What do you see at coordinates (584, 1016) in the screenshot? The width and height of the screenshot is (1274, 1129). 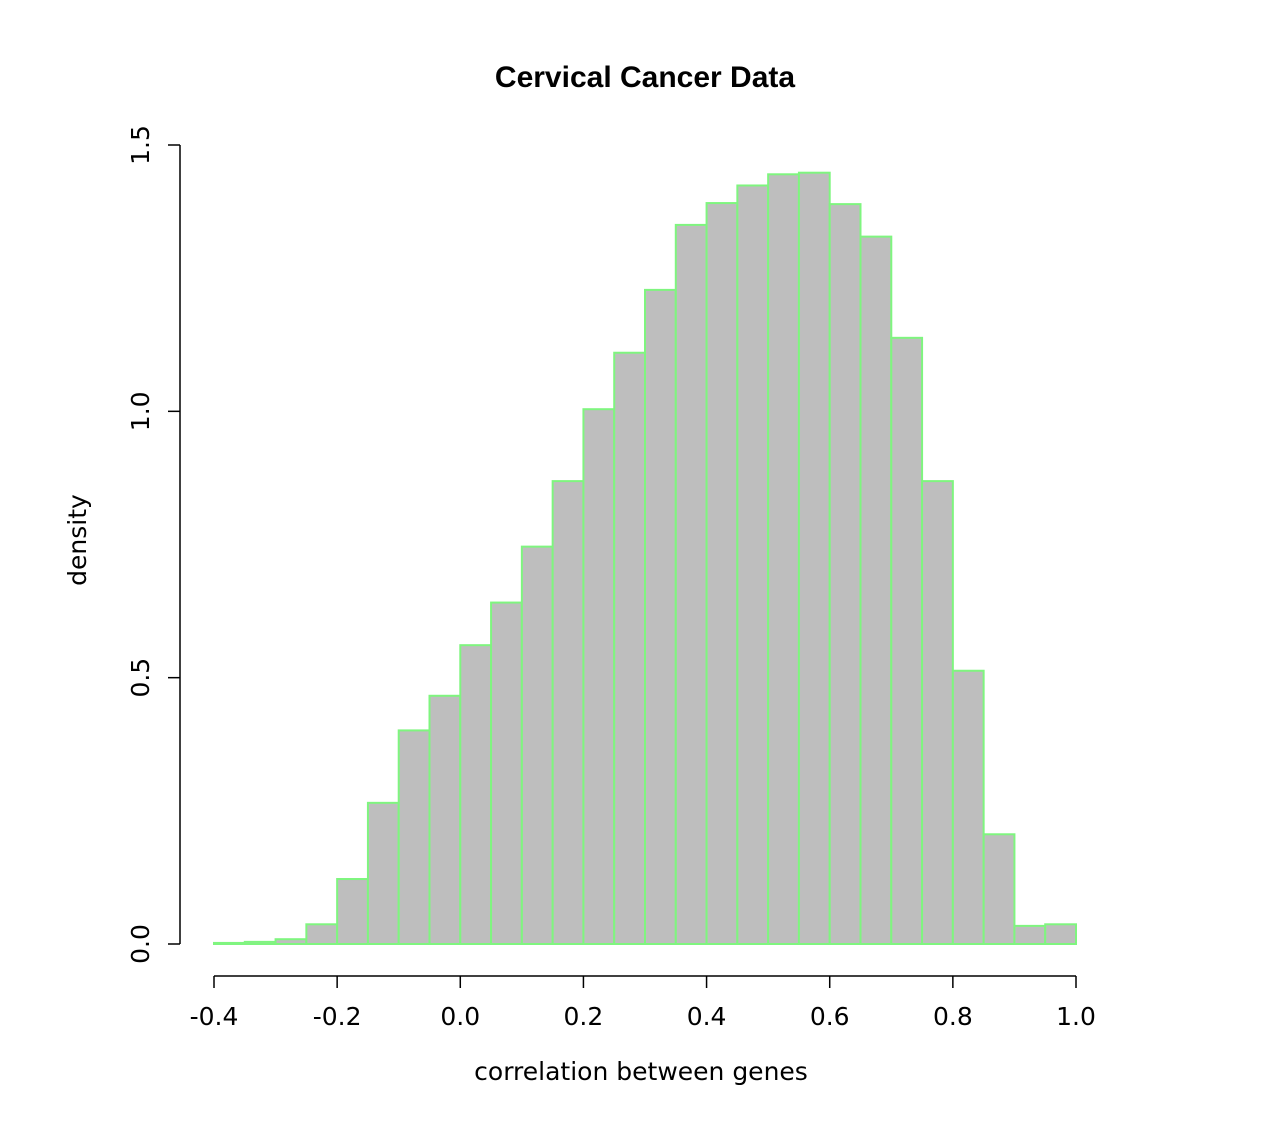 I see `x-tick-label: 0.2` at bounding box center [584, 1016].